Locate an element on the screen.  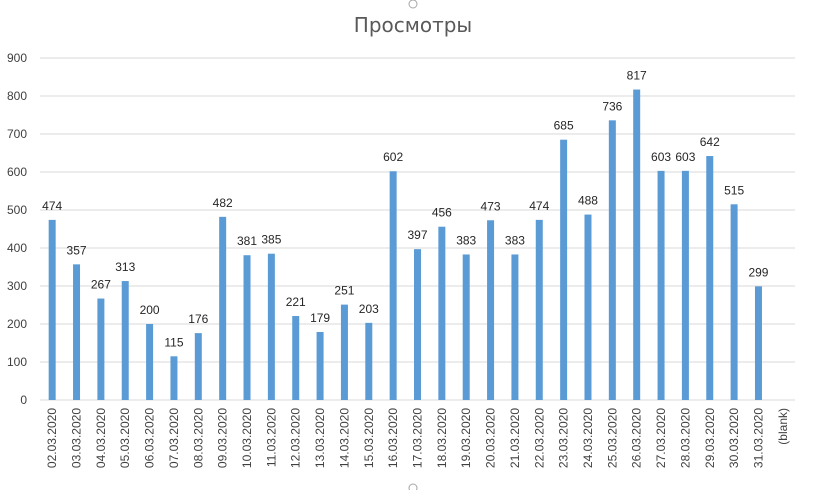
x-tick-label: 05.03.2020 is located at coordinates (125, 438).